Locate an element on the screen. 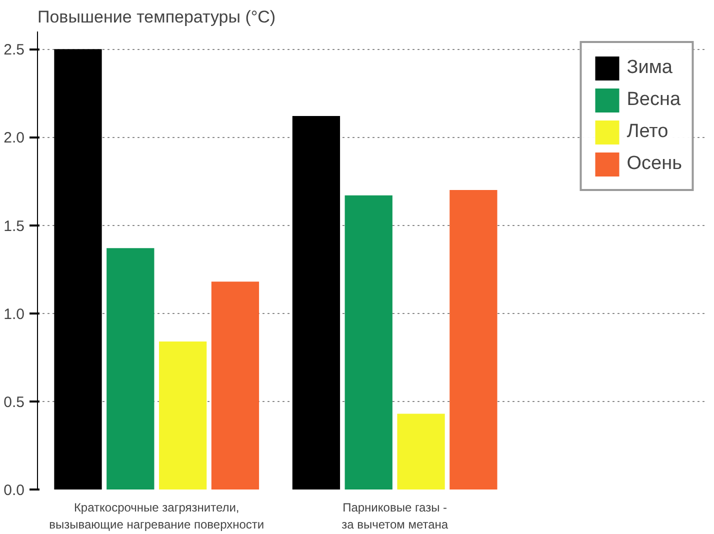 This screenshot has height=534, width=714. y-tick-label: 2.0 is located at coordinates (14, 138).